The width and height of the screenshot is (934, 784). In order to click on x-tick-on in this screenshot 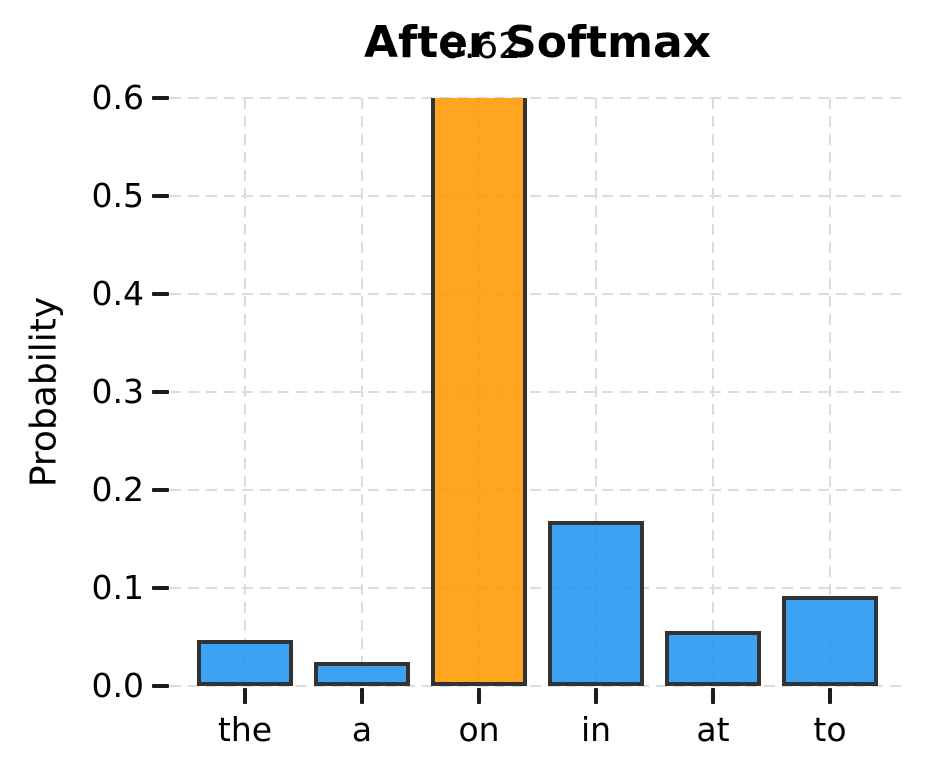, I will do `click(479, 696)`.